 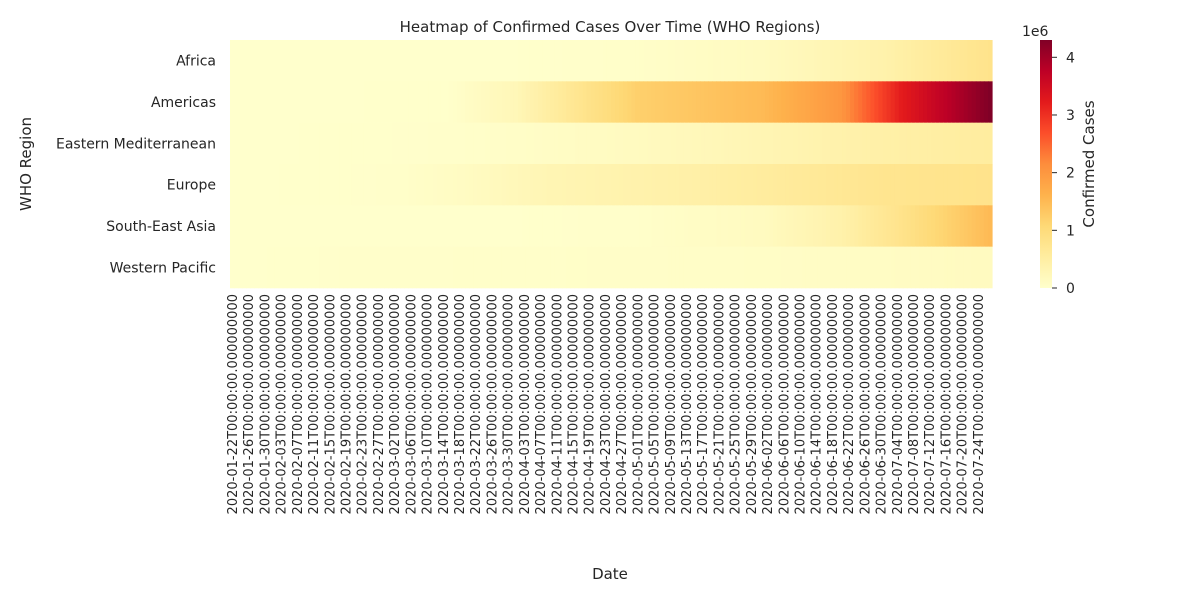 What do you see at coordinates (610, 574) in the screenshot?
I see `x-axis-label: Date` at bounding box center [610, 574].